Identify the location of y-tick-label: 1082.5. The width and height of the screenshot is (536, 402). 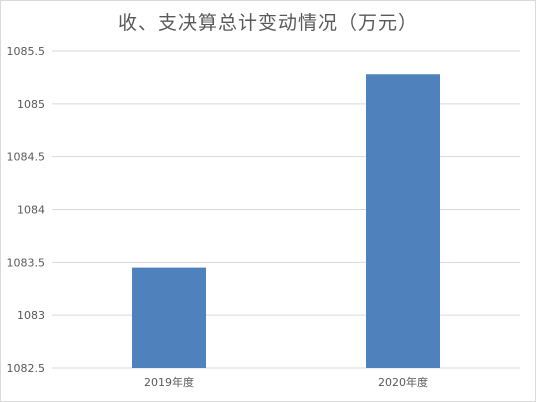
(26, 368).